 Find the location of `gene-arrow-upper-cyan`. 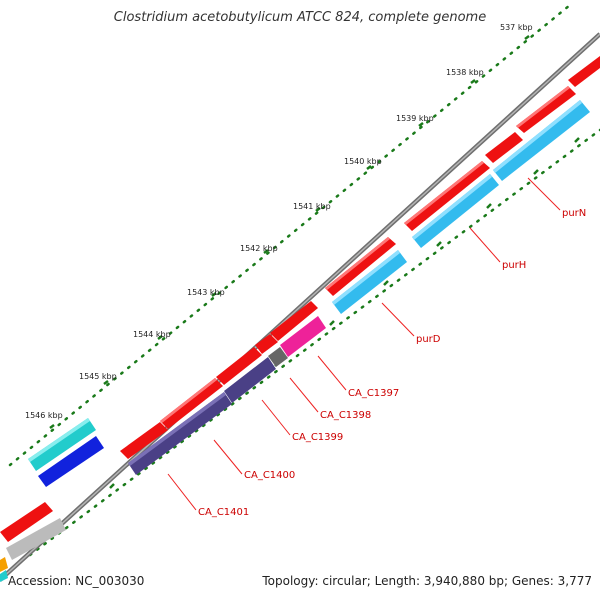

gene-arrow-upper-cyan is located at coordinates (62, 444).